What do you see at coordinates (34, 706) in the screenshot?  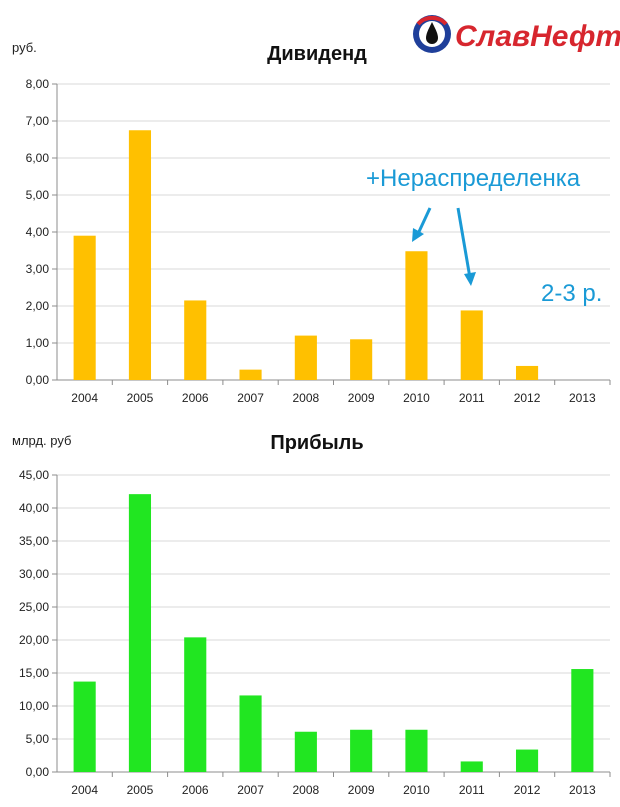 I see `y-tick-label: 10,00` at bounding box center [34, 706].